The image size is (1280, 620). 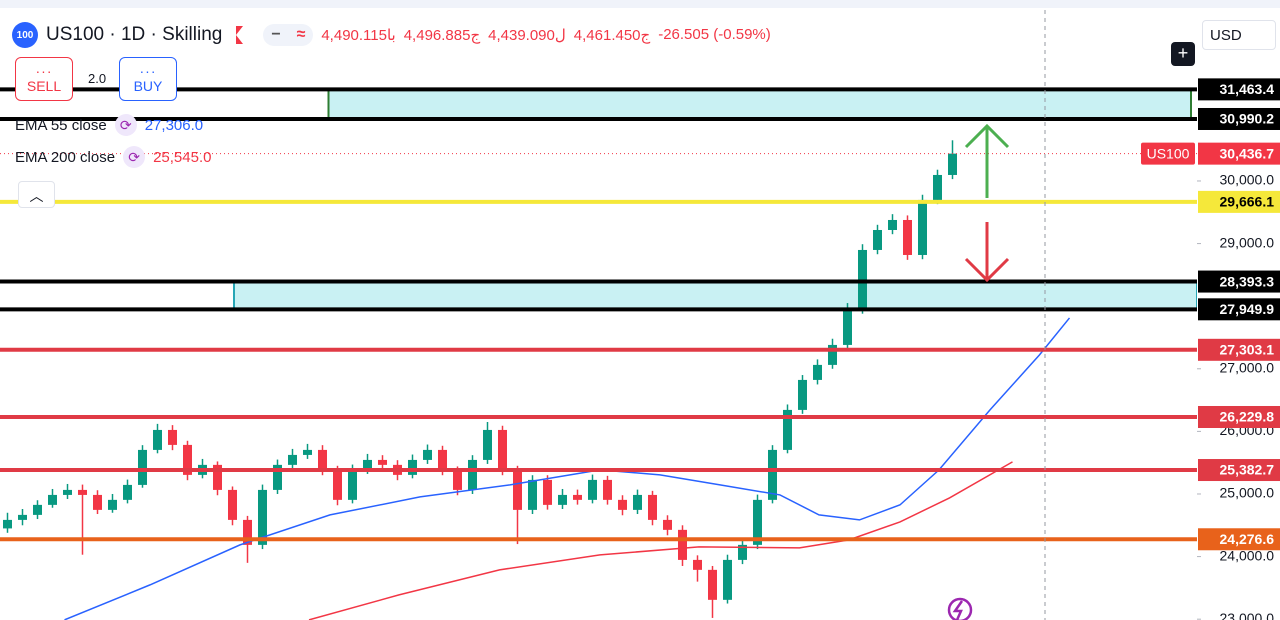 I want to click on legend-icon: ⟳, so click(x=134, y=157).